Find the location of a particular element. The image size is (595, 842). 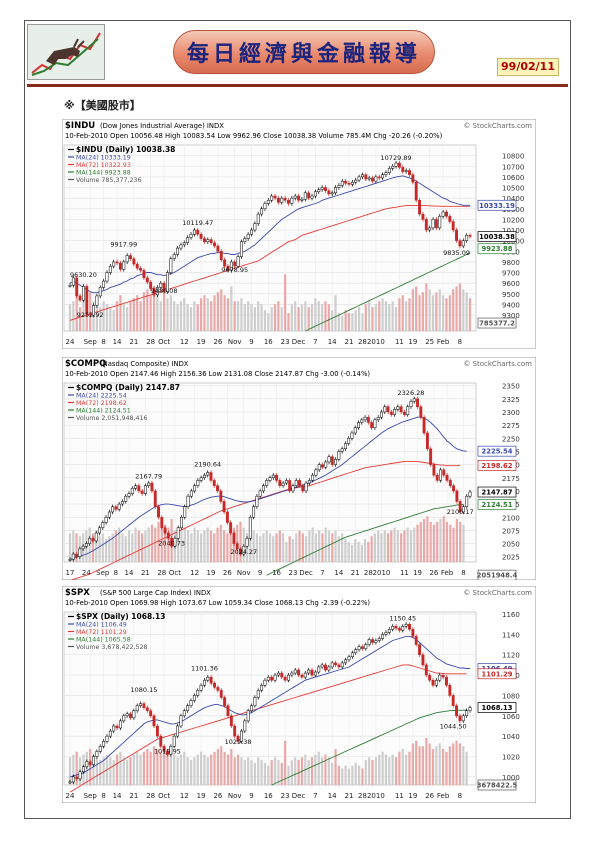

x-tick-label: 28 is located at coordinates (161, 573).